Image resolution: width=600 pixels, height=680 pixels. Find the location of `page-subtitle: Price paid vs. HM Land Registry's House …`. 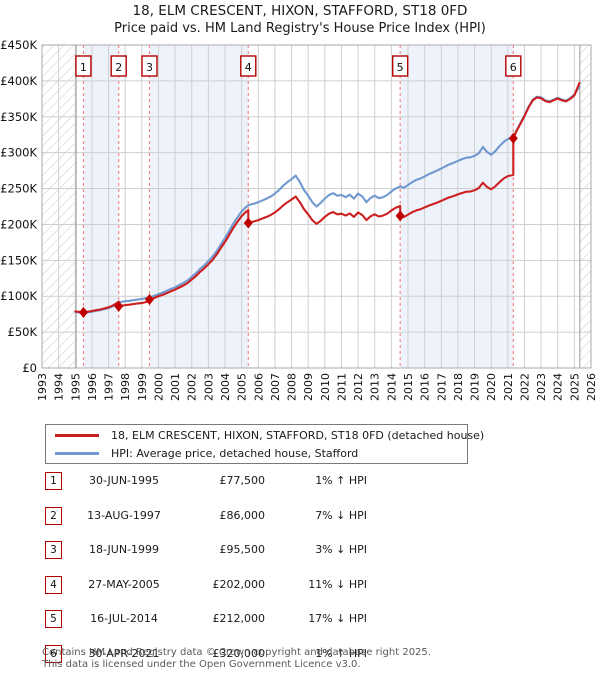

page-subtitle: Price paid vs. HM Land Registry's House … is located at coordinates (300, 28).